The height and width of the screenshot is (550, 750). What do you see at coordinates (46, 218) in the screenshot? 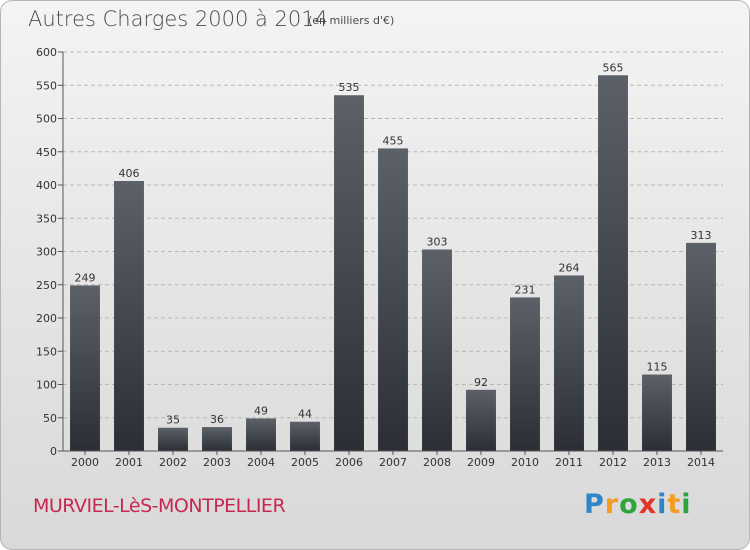
I see `y-tick-label: 350` at bounding box center [46, 218].